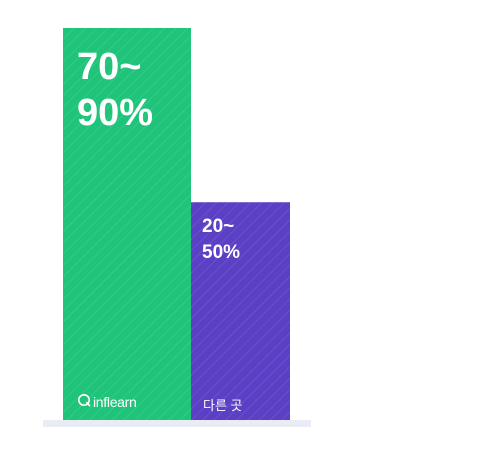  I want to click on data-label-other: 20~ 50%, so click(221, 240).